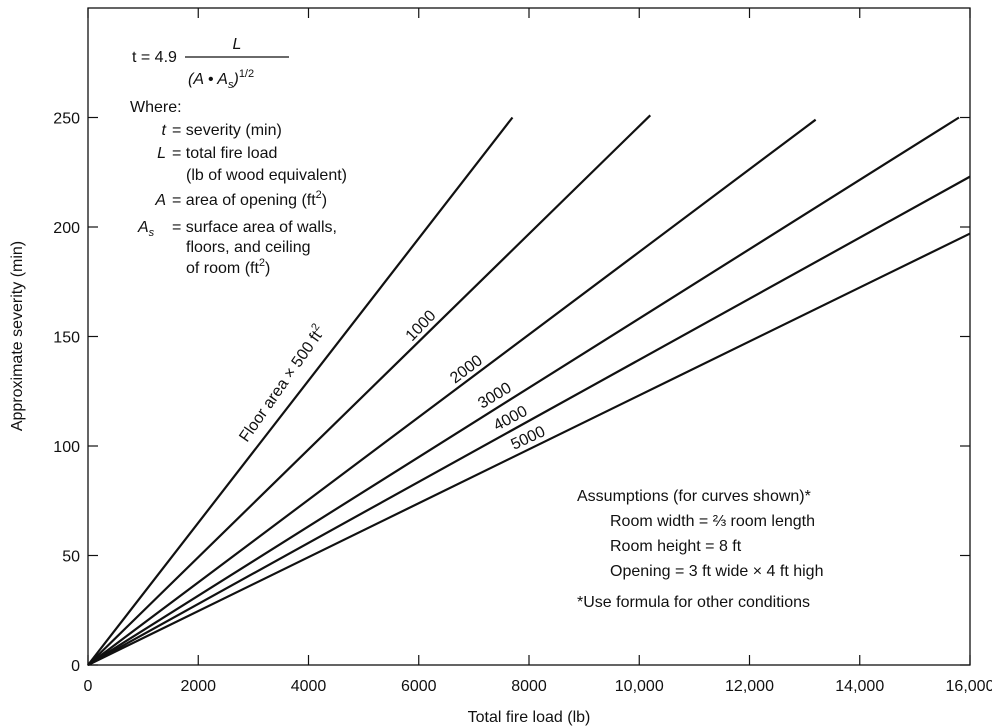 The width and height of the screenshot is (992, 728). Describe the element at coordinates (75, 666) in the screenshot. I see `y-tick-label: 0` at that location.